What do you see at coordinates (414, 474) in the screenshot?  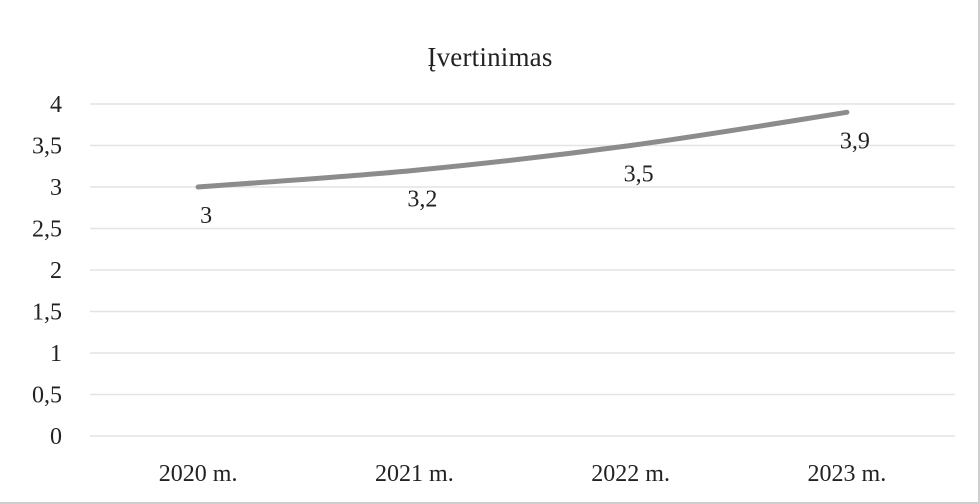 I see `x-tick-label: 2021 m.` at bounding box center [414, 474].